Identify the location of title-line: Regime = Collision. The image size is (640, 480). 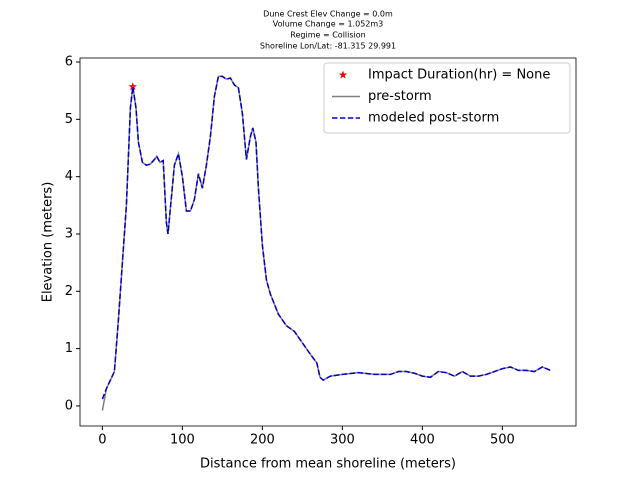
(327, 35).